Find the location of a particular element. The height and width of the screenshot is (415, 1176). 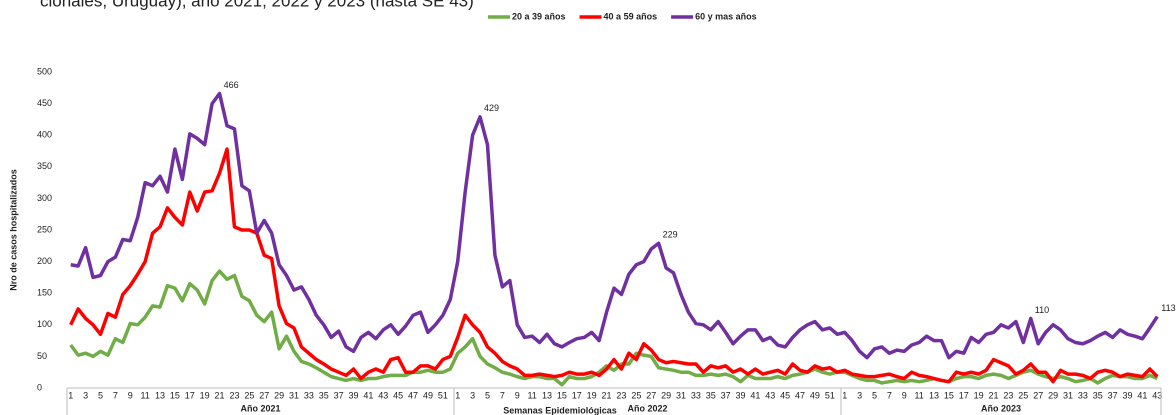

data-label: 113 is located at coordinates (1168, 308).